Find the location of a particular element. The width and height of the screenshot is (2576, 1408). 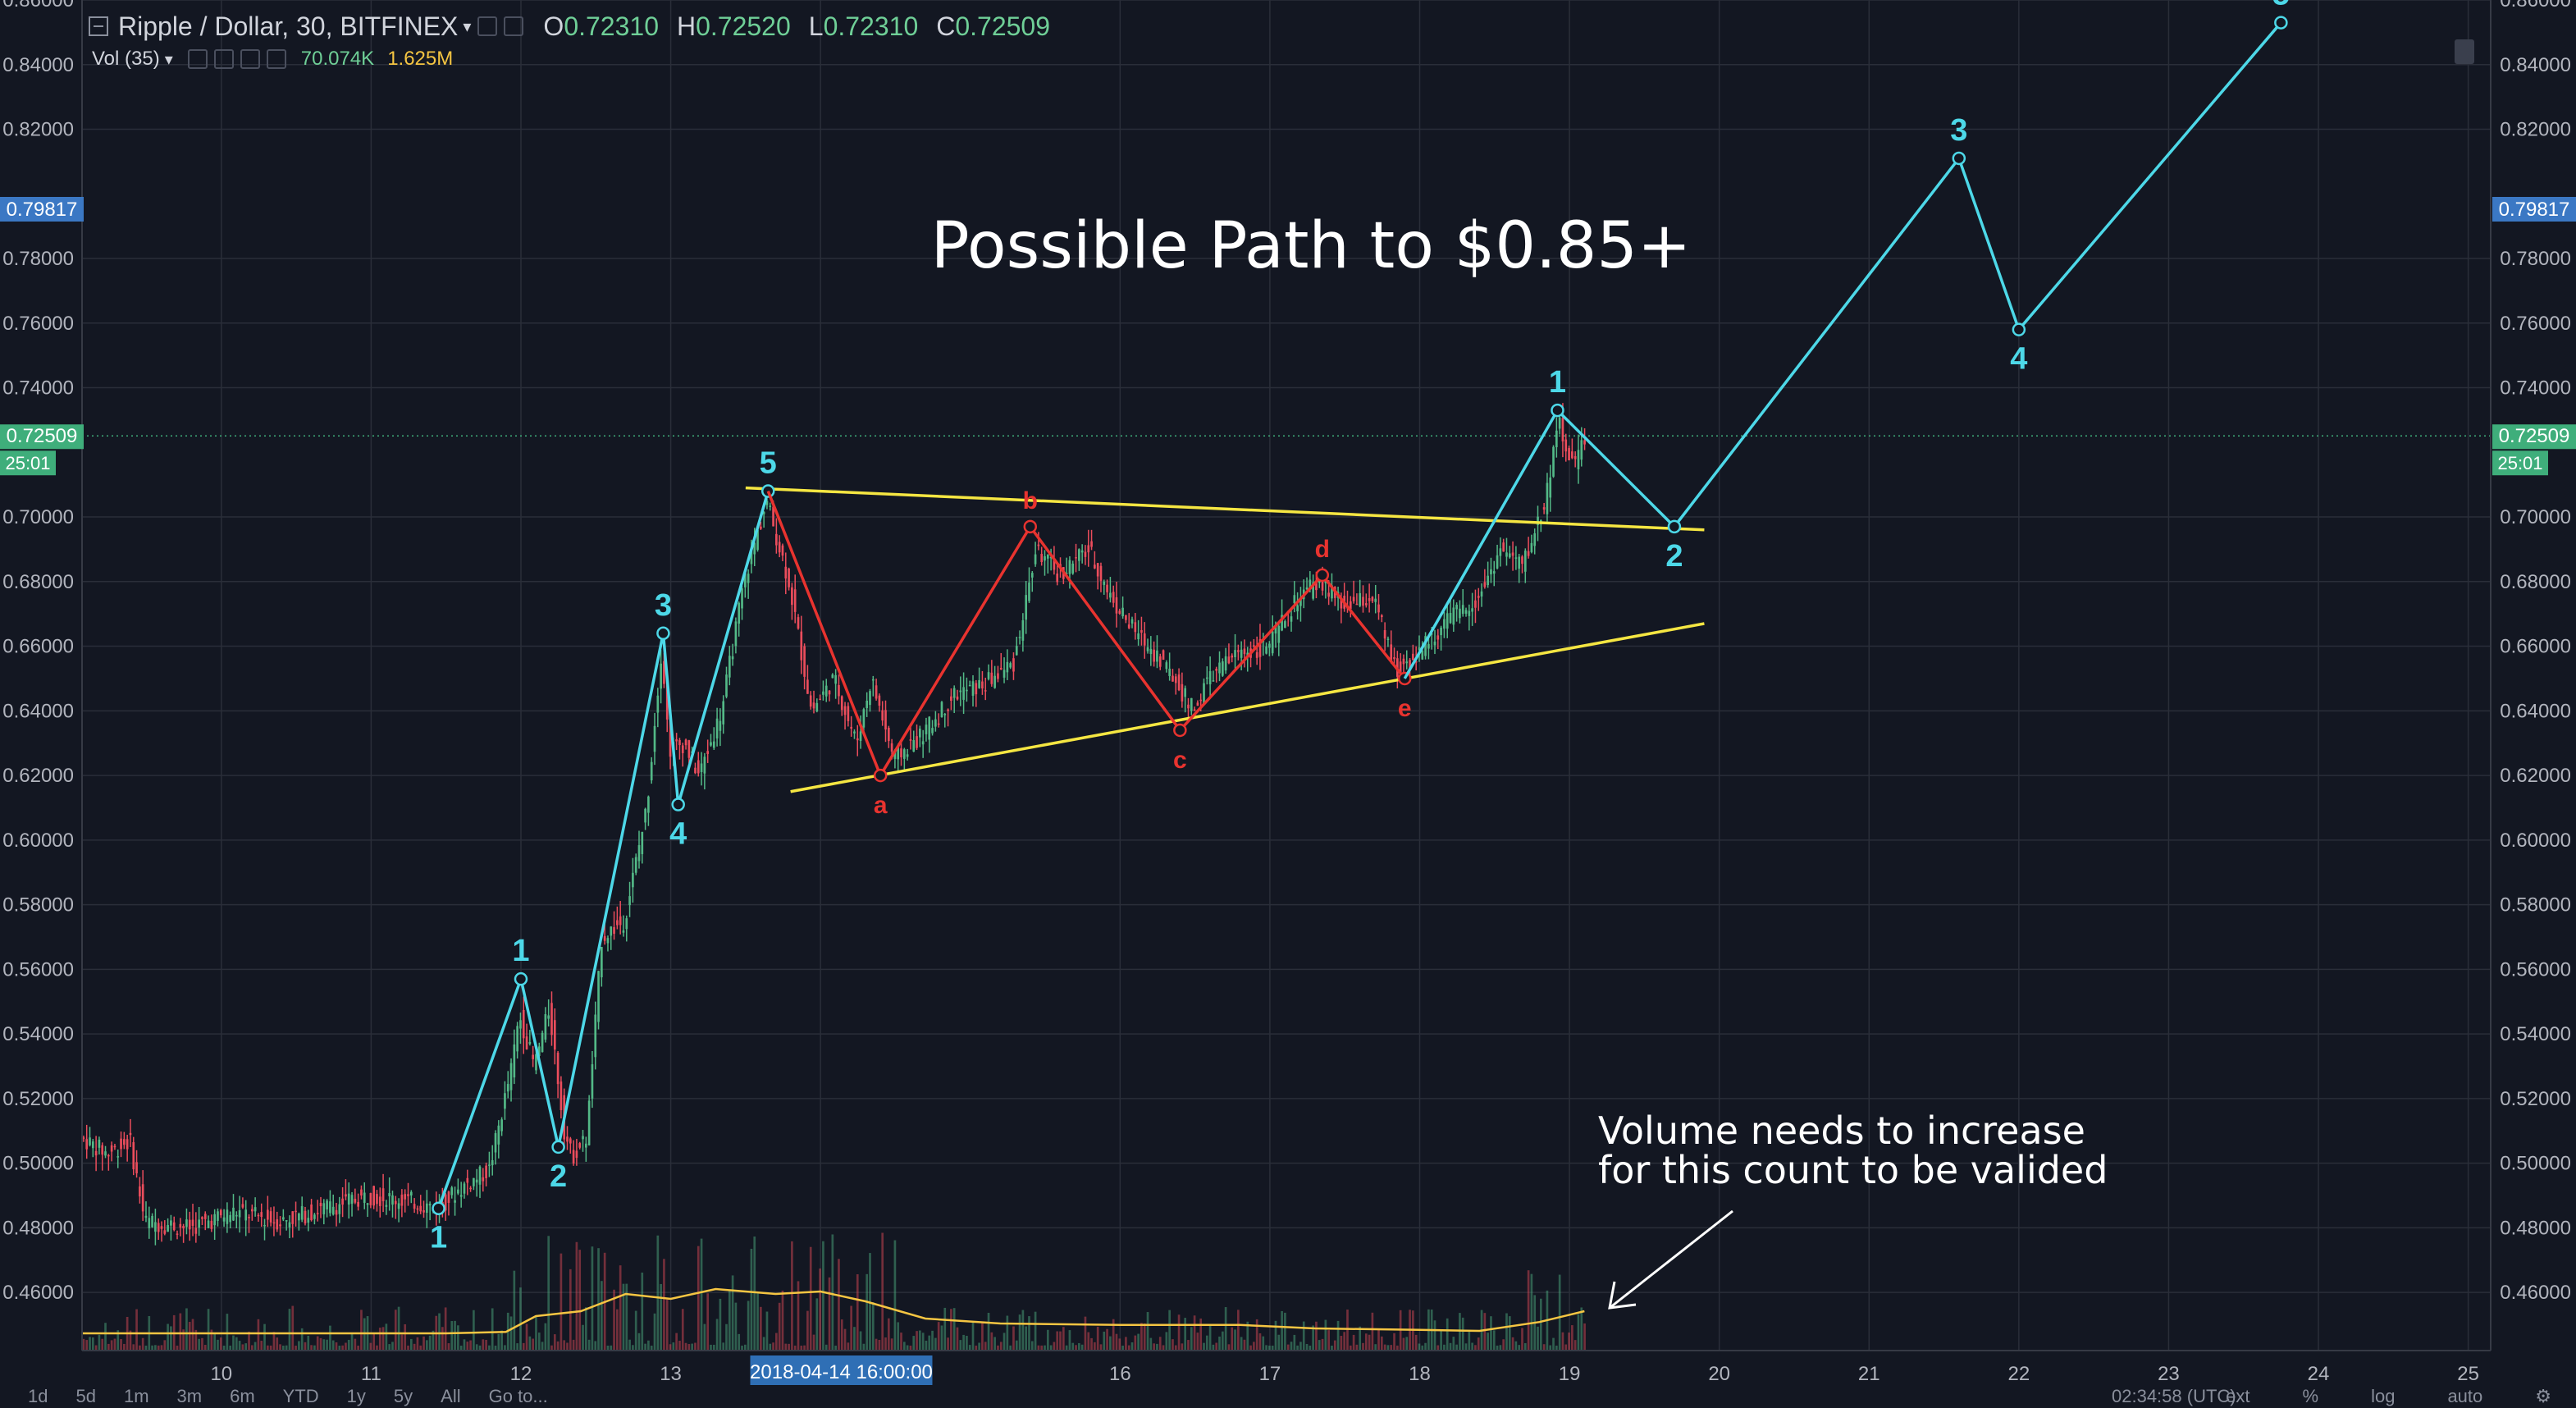

range-all: All is located at coordinates (451, 1396).